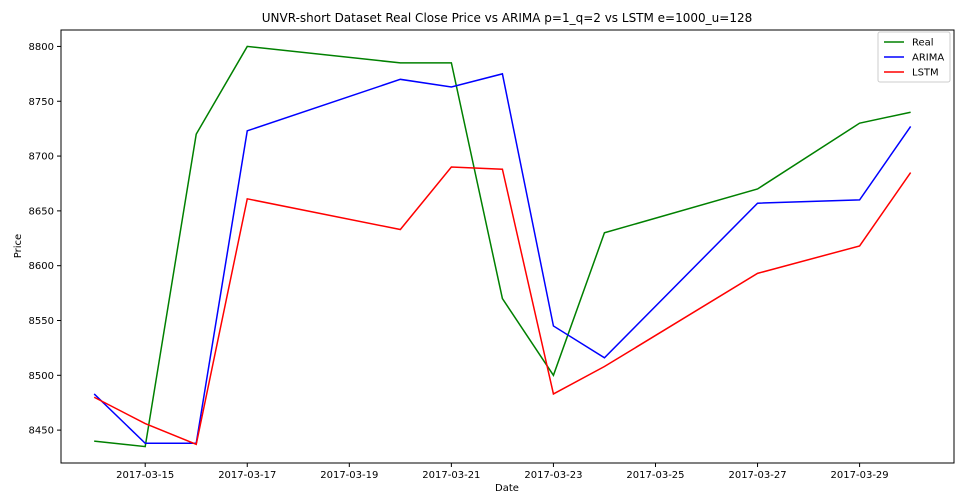 The image size is (974, 495). Describe the element at coordinates (41, 211) in the screenshot. I see `y-tick-label: 8650` at that location.